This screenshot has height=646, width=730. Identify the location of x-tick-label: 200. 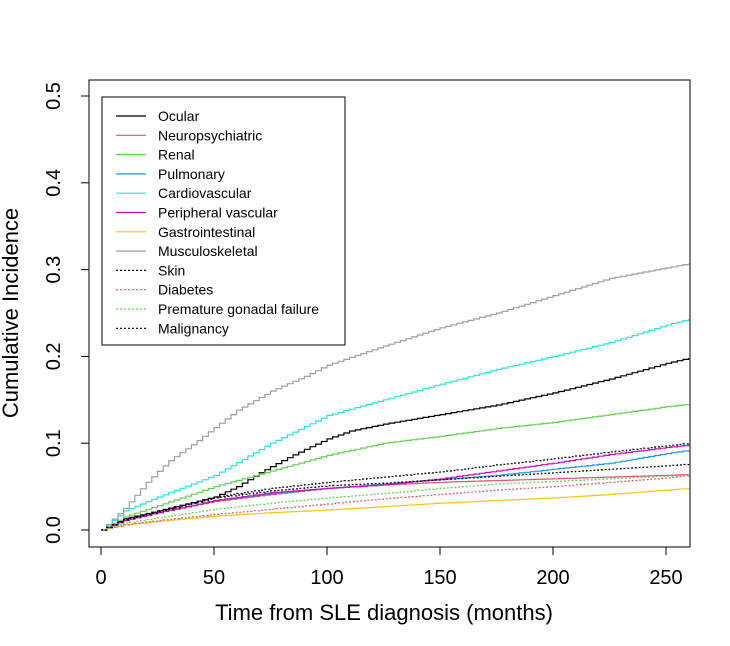
(552, 578).